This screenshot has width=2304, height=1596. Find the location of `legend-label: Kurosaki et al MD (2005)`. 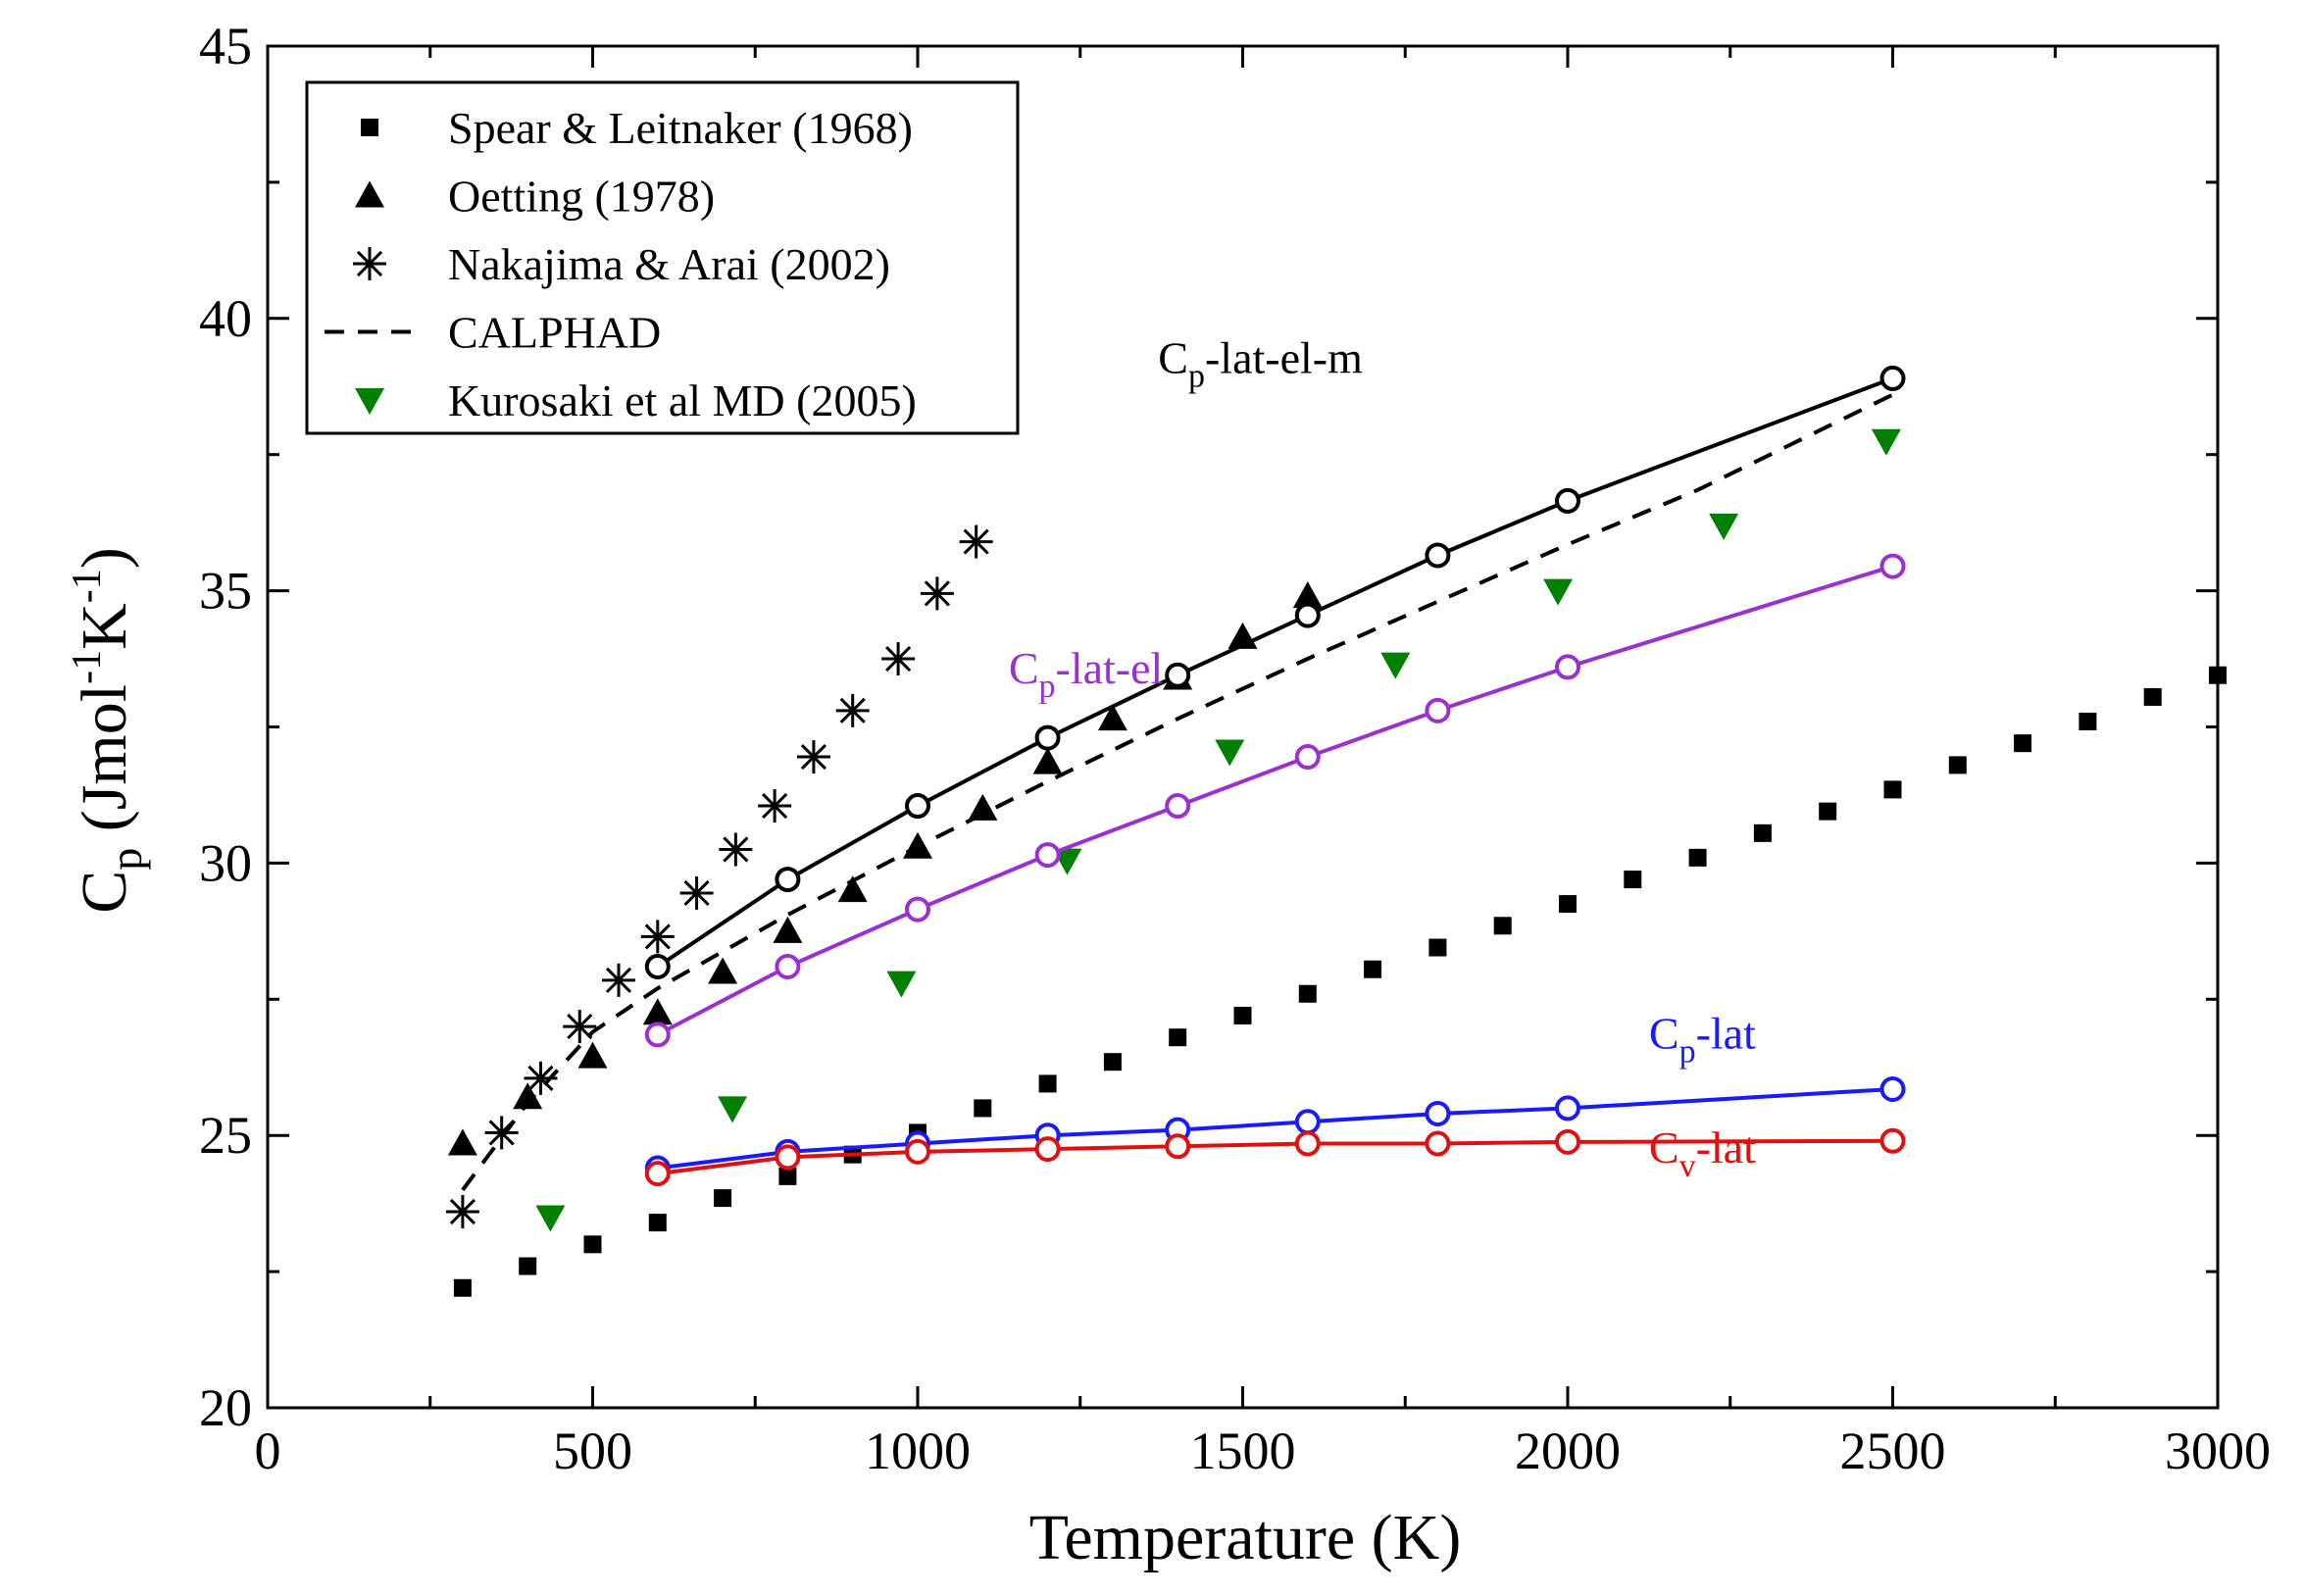

legend-label: Kurosaki et al MD (2005) is located at coordinates (682, 400).